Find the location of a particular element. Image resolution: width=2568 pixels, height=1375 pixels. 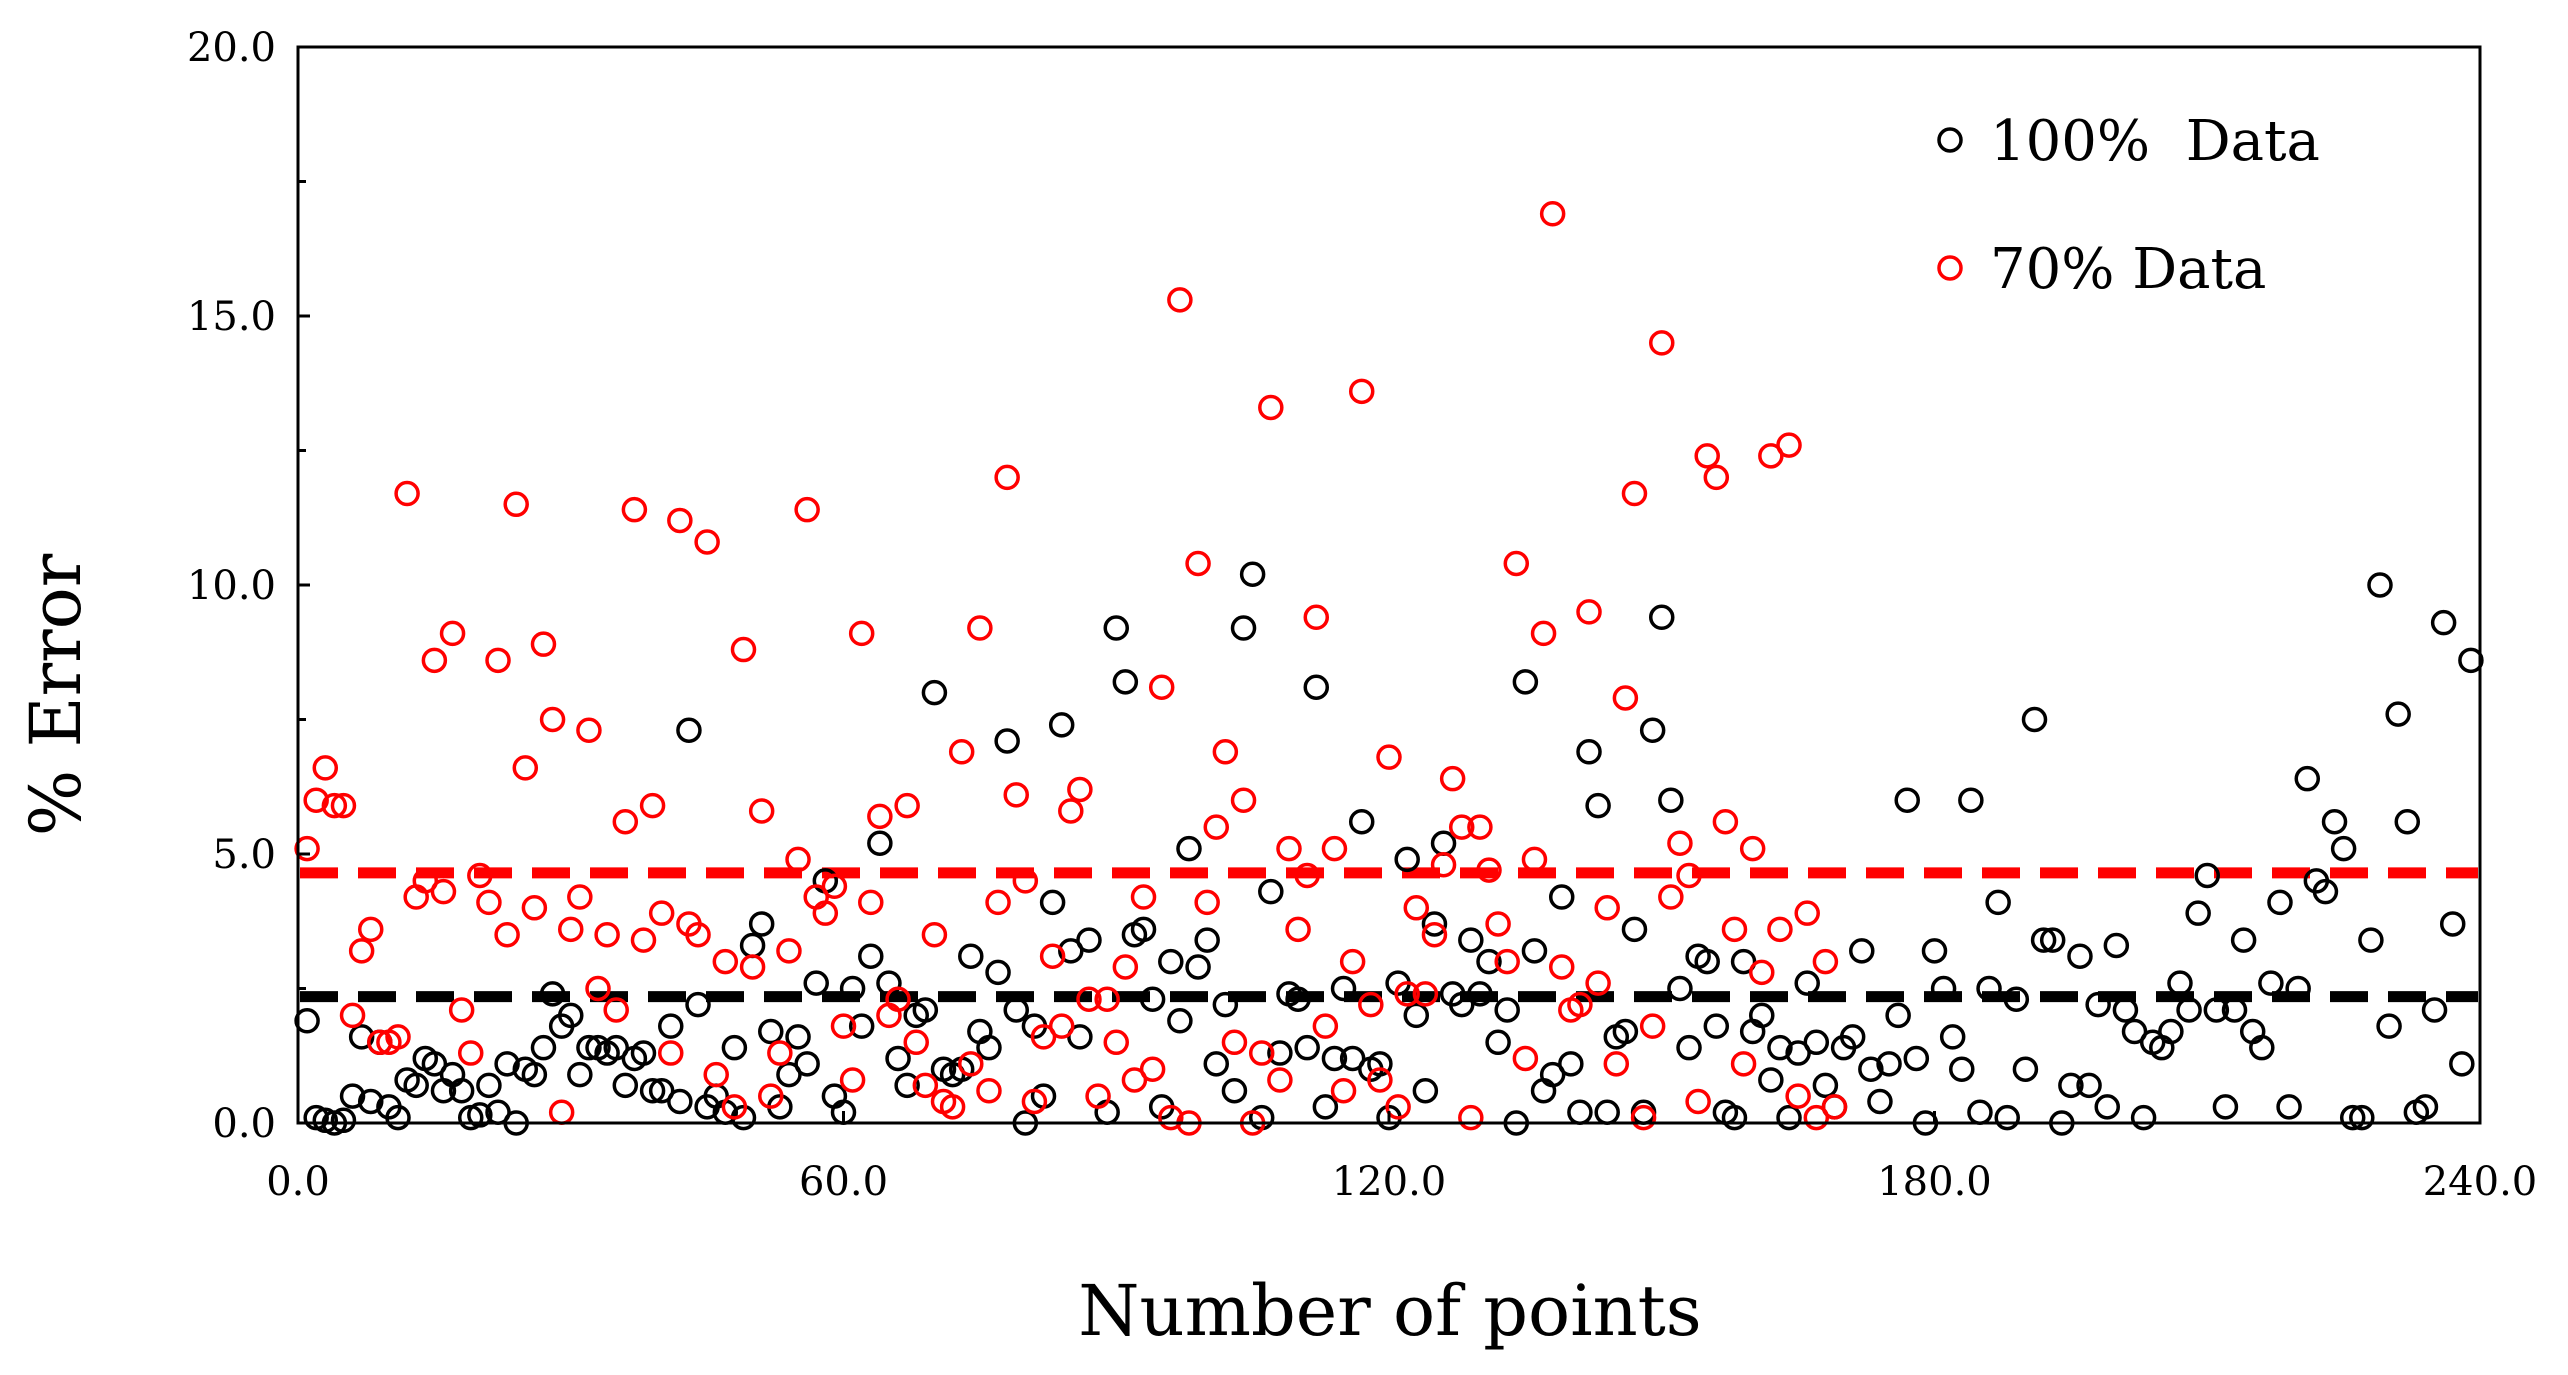

legend-label-100-data: 100% Data is located at coordinates (2155, 141).